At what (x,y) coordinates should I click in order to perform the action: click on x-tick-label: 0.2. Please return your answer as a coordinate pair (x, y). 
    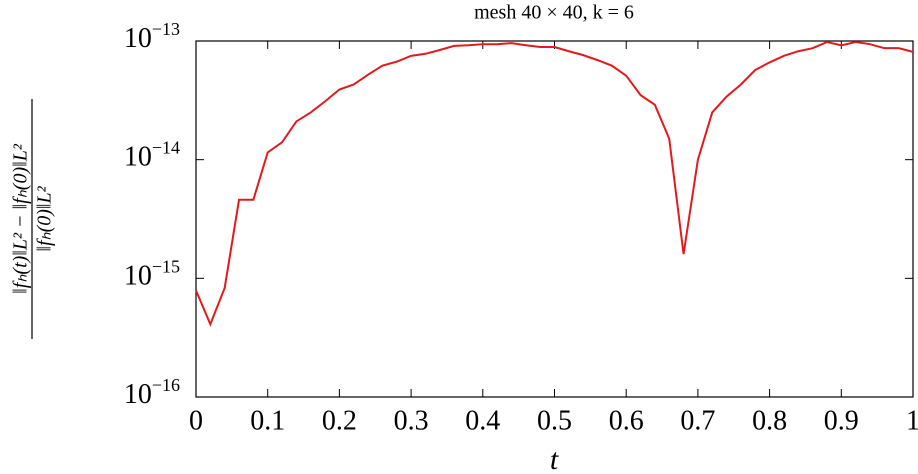
    Looking at the image, I should click on (339, 420).